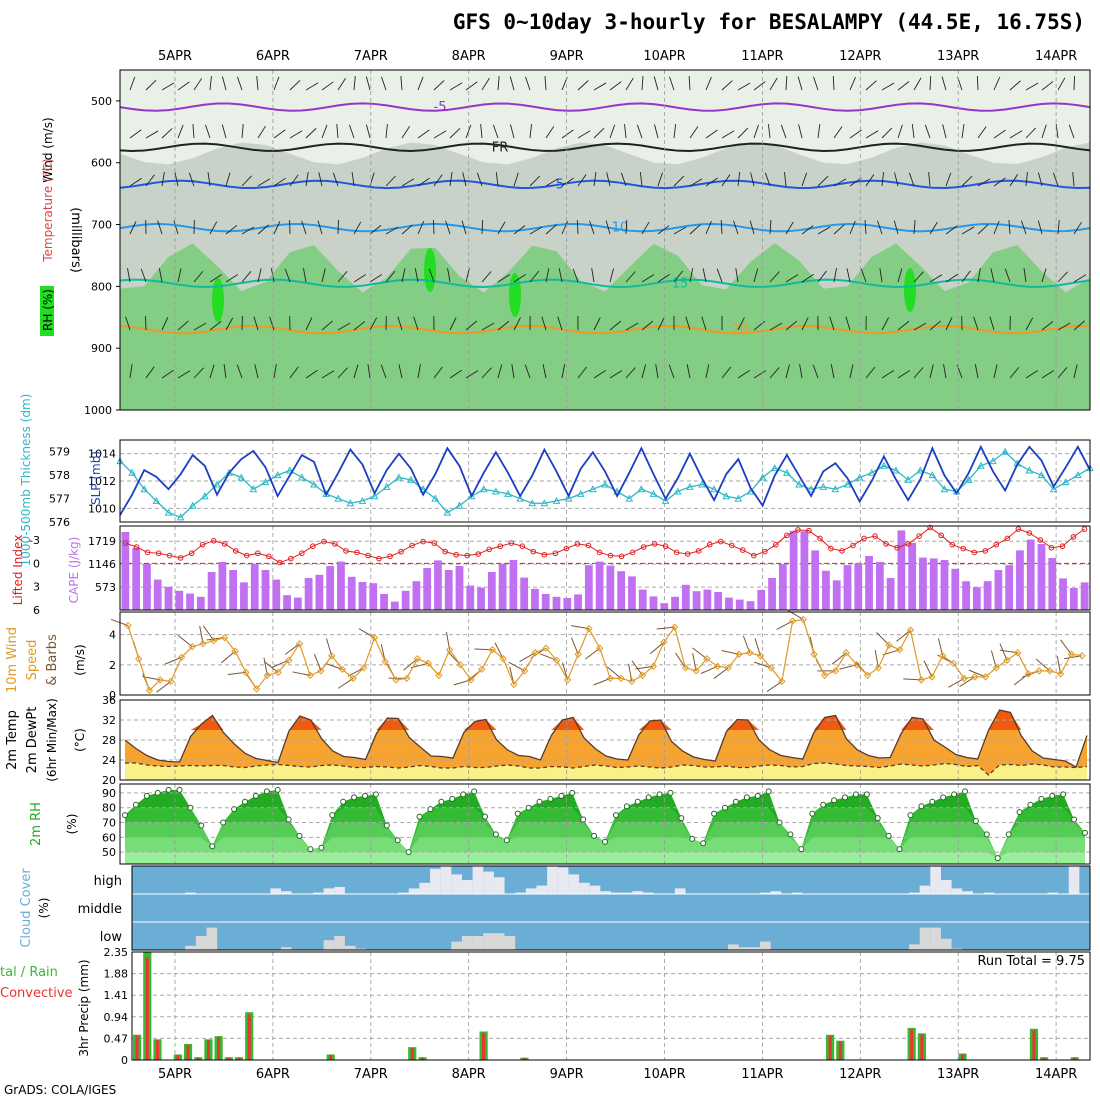 The image size is (1100, 1100). What do you see at coordinates (605, 653) in the screenshot?
I see `panel-frame-wind` at bounding box center [605, 653].